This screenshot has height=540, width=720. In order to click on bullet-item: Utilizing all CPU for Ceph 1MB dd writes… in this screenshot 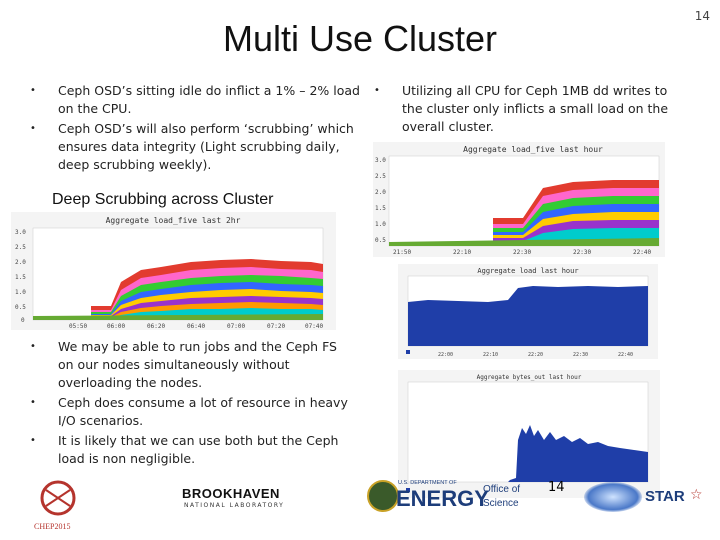, I will do `click(522, 109)`.